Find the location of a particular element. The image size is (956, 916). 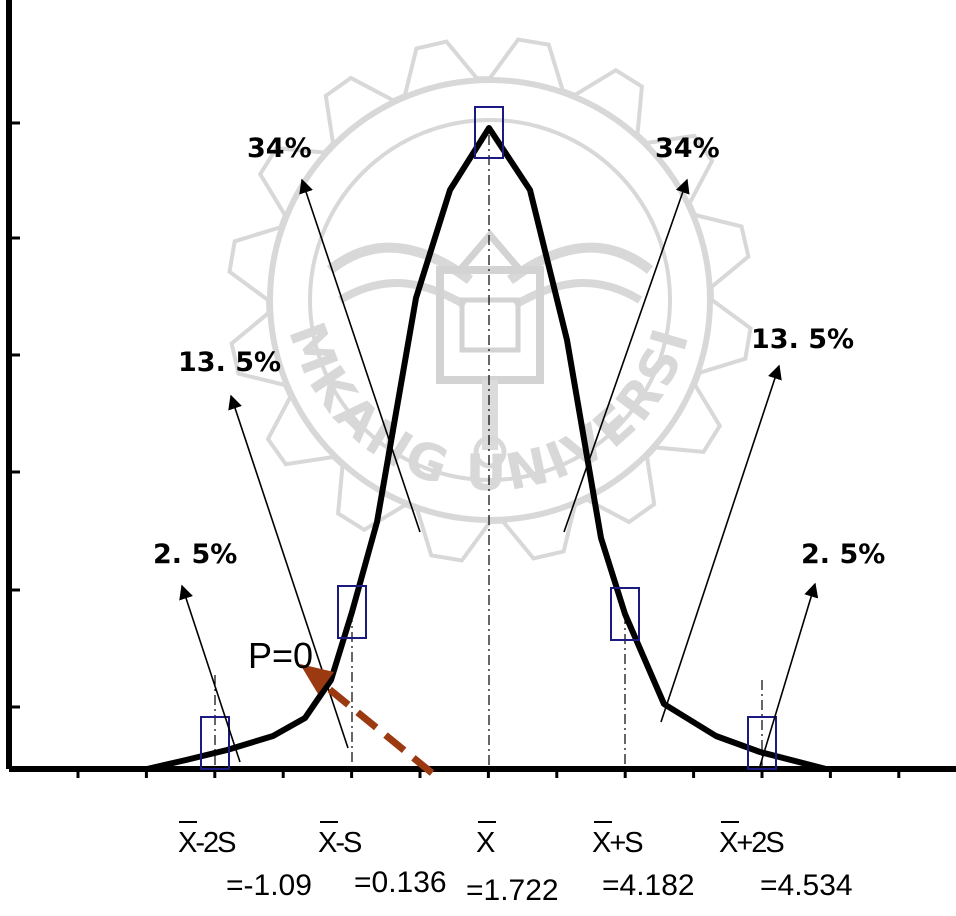

label-left-2-5: 2. 5% is located at coordinates (195, 554).